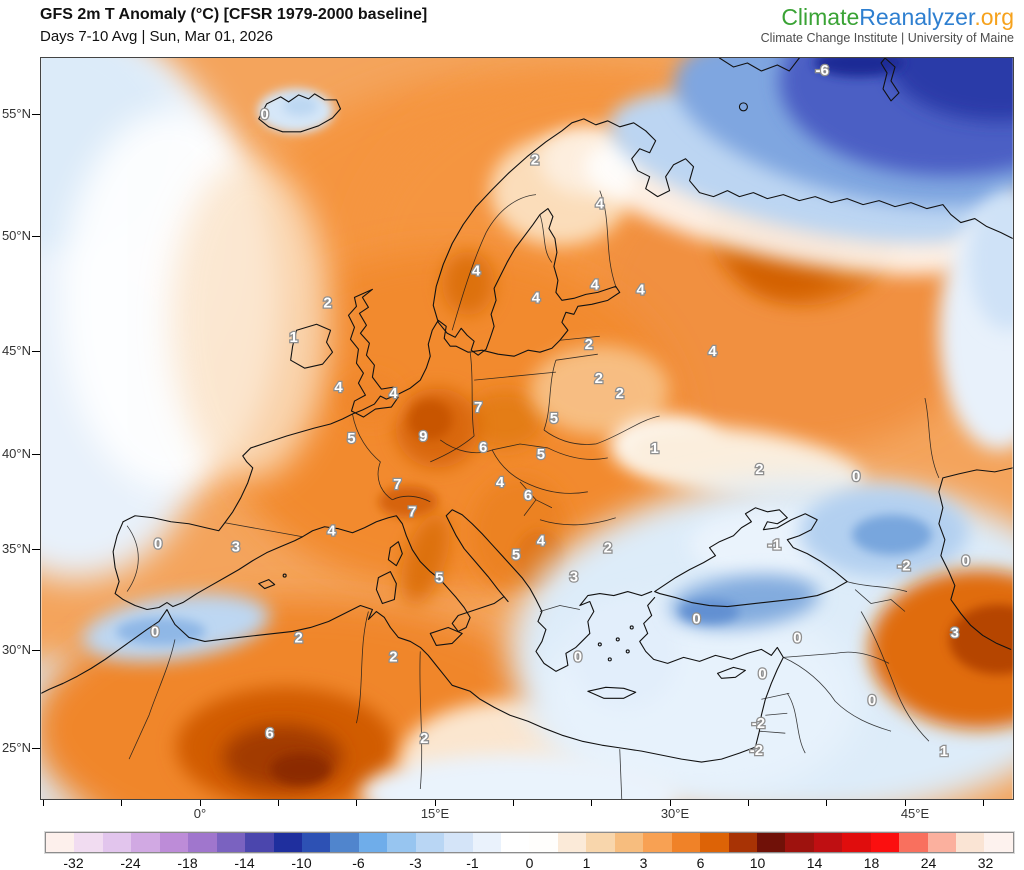 The height and width of the screenshot is (870, 1024). Describe the element at coordinates (16, 350) in the screenshot. I see `lat-tick-label: 45°N` at that location.